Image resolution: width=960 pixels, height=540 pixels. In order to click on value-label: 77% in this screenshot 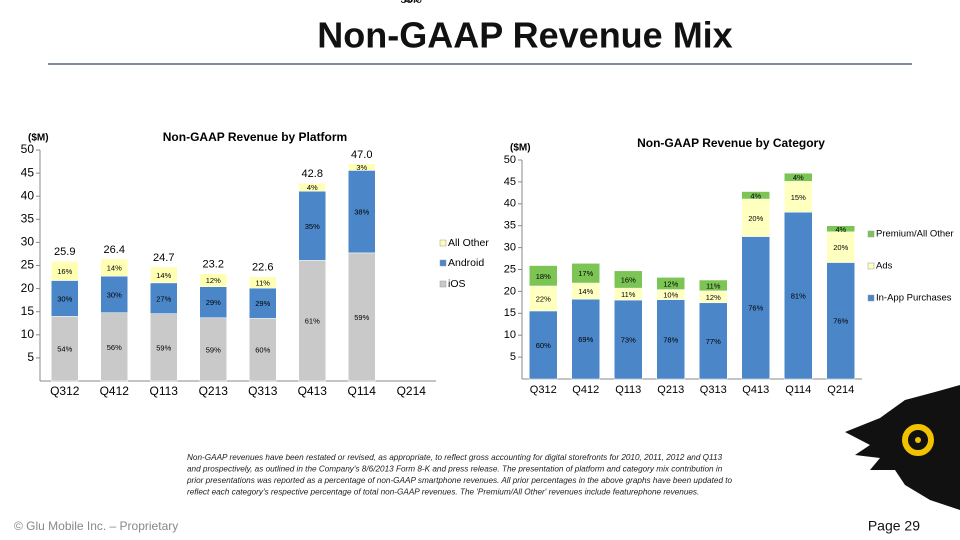, I will do `click(713, 341)`.